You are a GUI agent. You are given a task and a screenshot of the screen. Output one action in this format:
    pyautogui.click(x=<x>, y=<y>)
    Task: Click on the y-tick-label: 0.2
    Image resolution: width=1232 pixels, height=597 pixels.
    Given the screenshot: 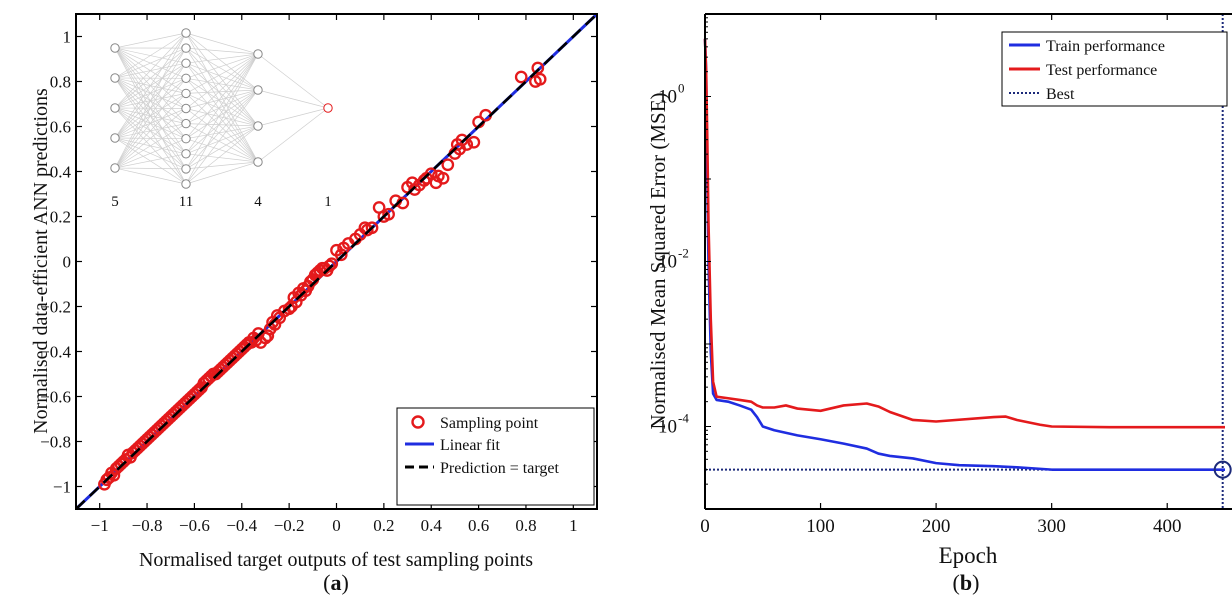 What is the action you would take?
    pyautogui.click(x=60, y=217)
    